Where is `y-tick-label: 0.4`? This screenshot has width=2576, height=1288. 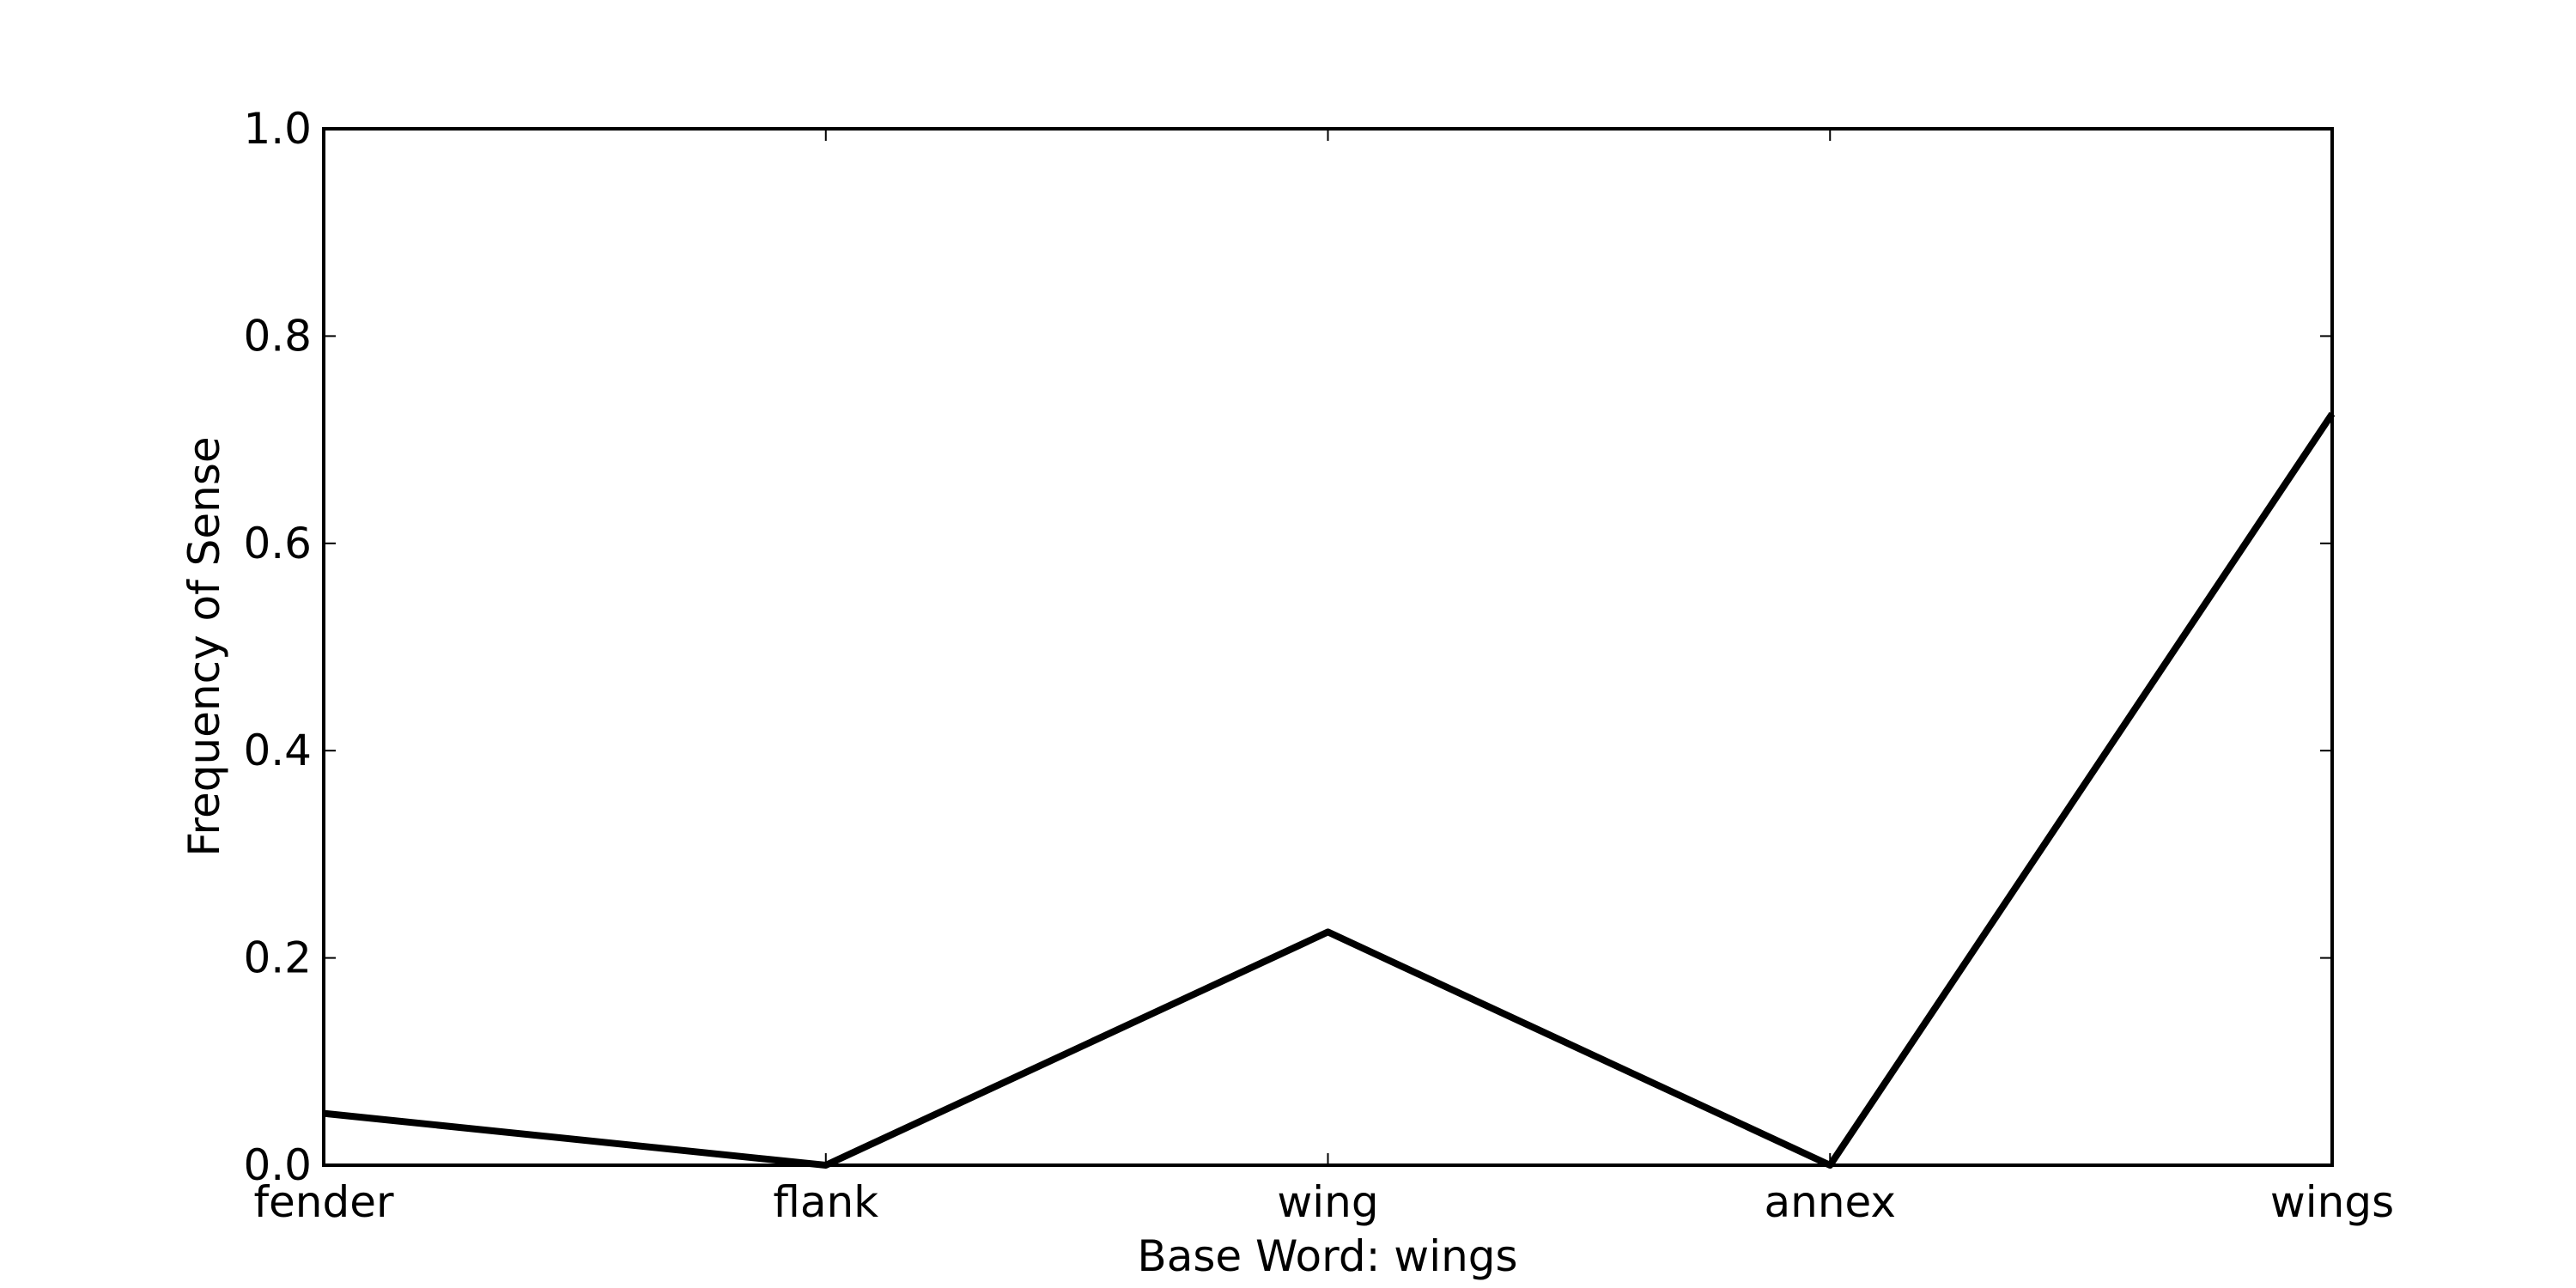 y-tick-label: 0.4 is located at coordinates (278, 750).